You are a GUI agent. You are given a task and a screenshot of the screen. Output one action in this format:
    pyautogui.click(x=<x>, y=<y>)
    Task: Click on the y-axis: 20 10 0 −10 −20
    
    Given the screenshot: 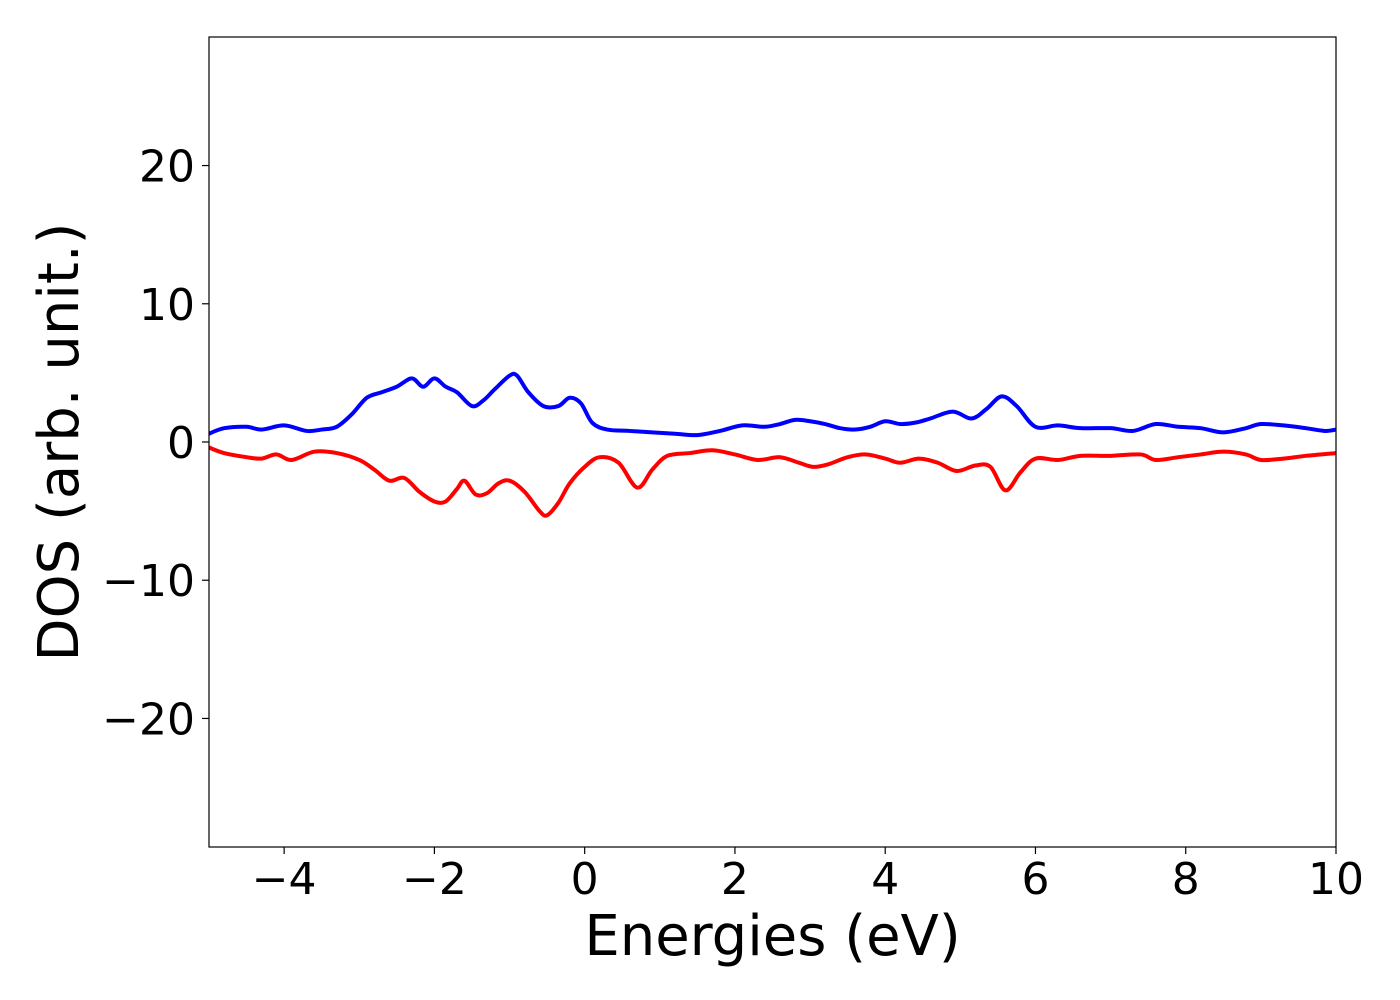 What is the action you would take?
    pyautogui.click(x=155, y=443)
    